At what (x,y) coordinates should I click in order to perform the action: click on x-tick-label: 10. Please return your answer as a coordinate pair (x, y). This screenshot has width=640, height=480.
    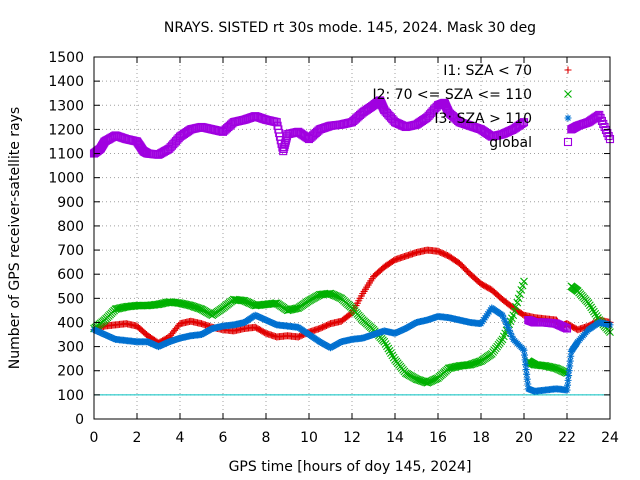
    Looking at the image, I should click on (309, 438).